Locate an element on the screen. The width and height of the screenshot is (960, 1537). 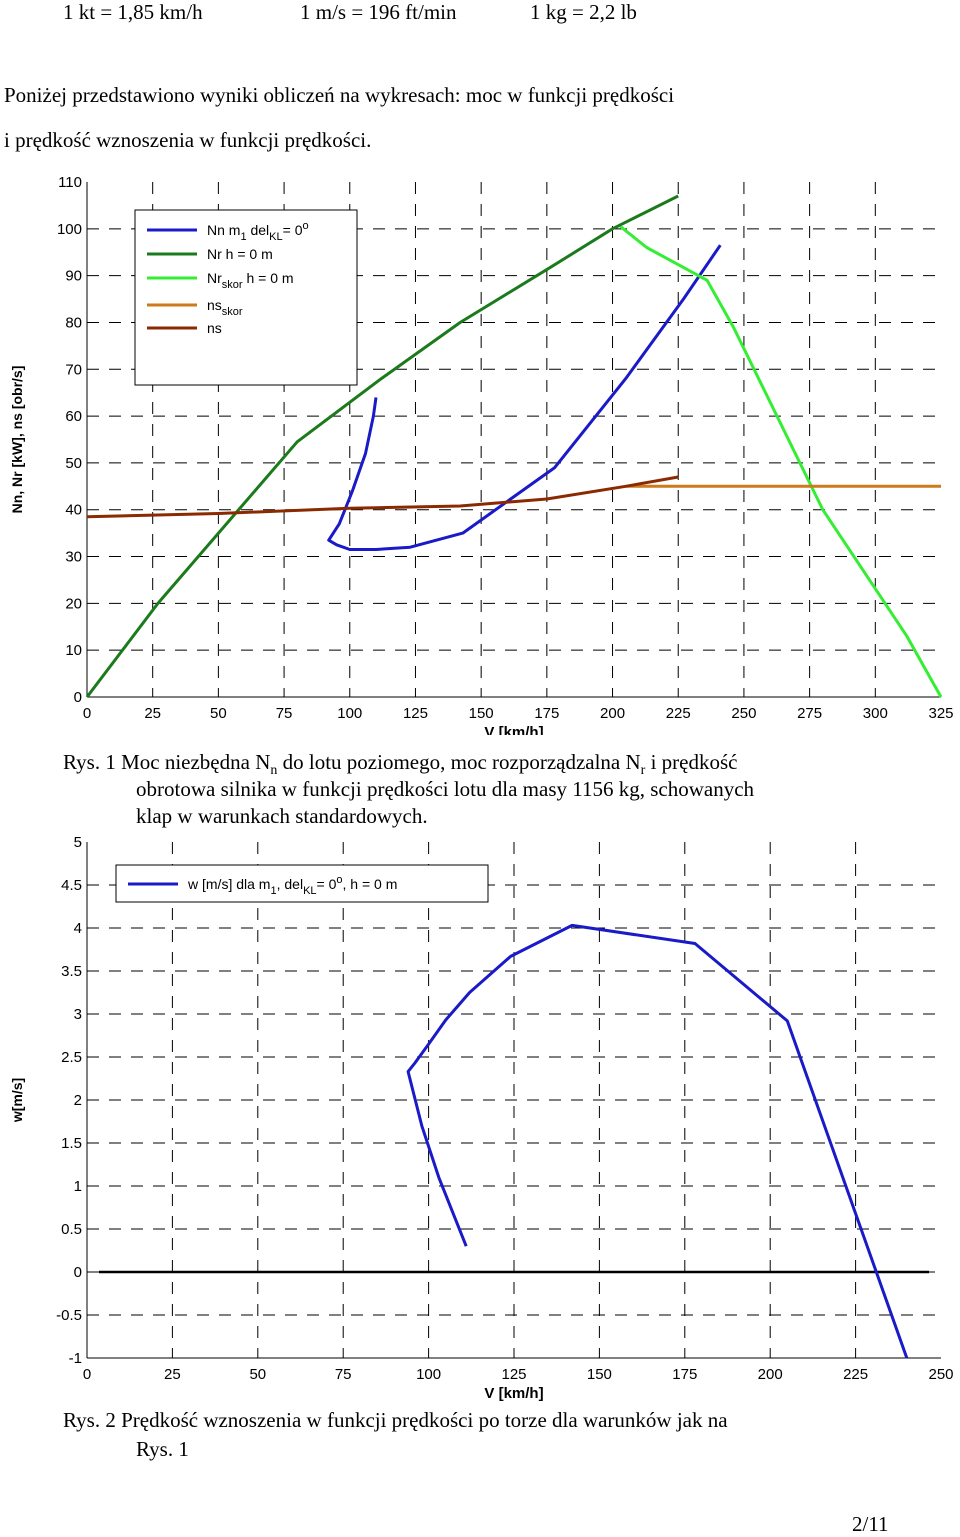
series-line-nn is located at coordinates (524, 397).